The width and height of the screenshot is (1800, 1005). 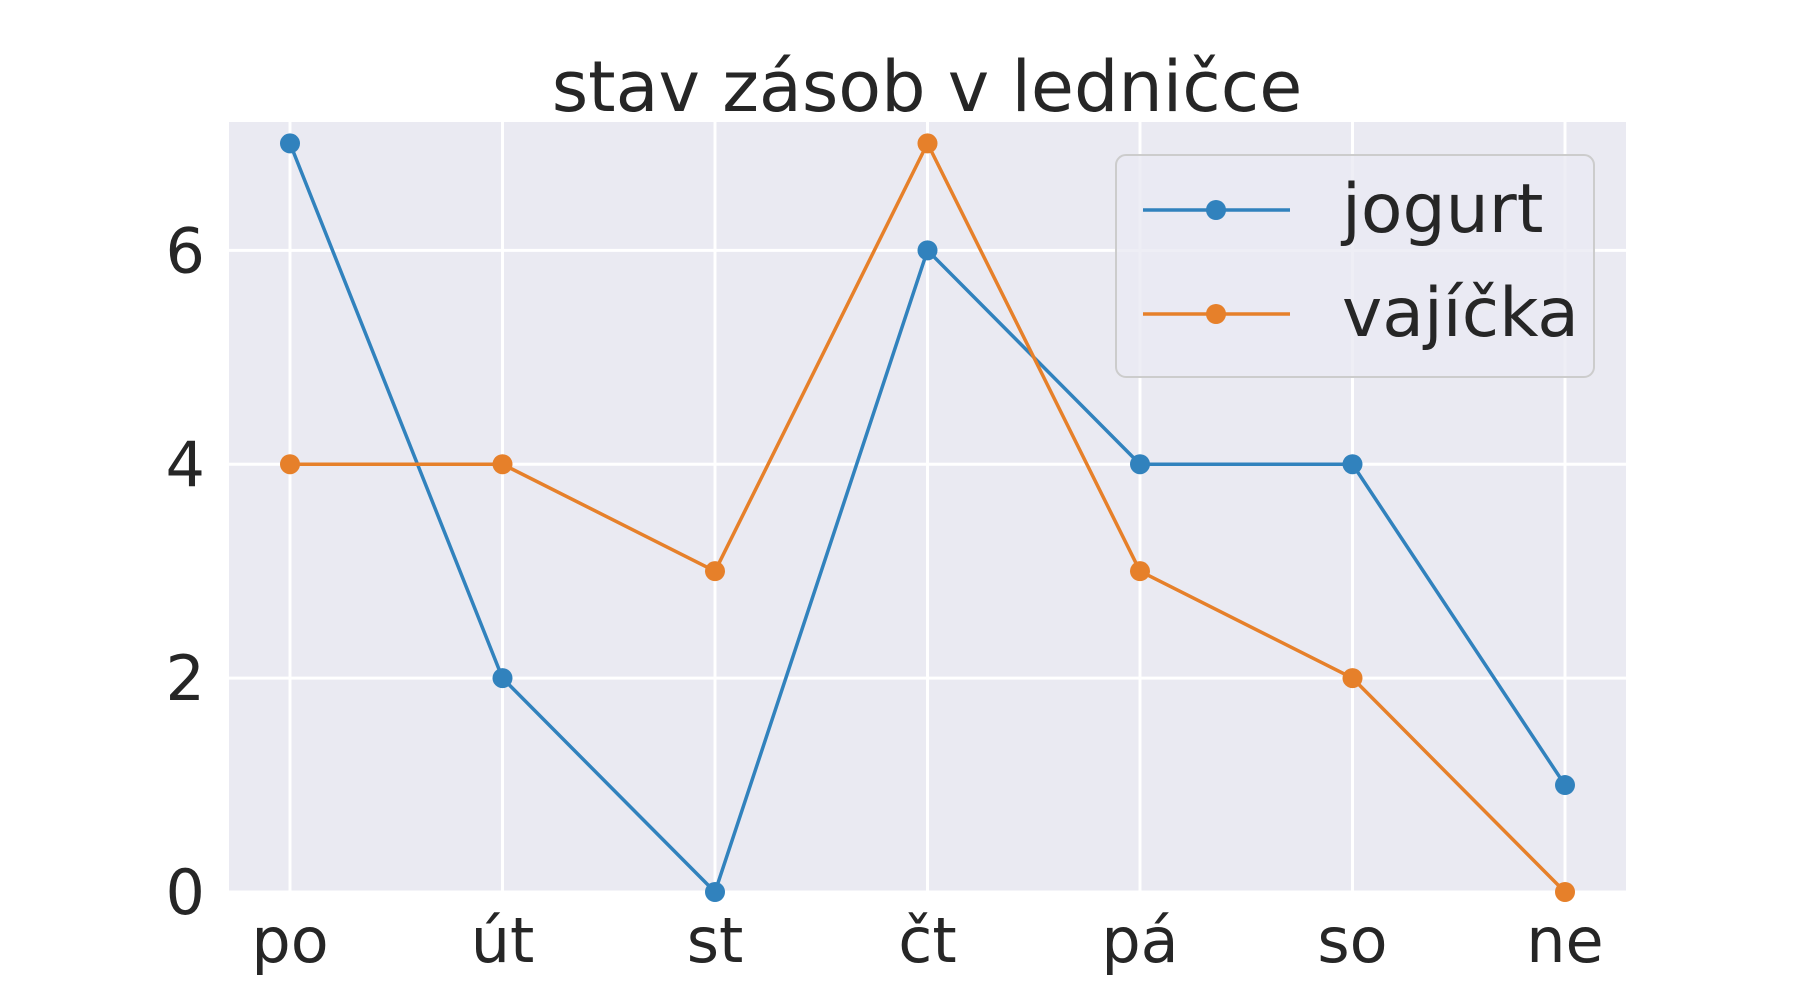 What do you see at coordinates (185, 250) in the screenshot?
I see `y-tick-label: 6` at bounding box center [185, 250].